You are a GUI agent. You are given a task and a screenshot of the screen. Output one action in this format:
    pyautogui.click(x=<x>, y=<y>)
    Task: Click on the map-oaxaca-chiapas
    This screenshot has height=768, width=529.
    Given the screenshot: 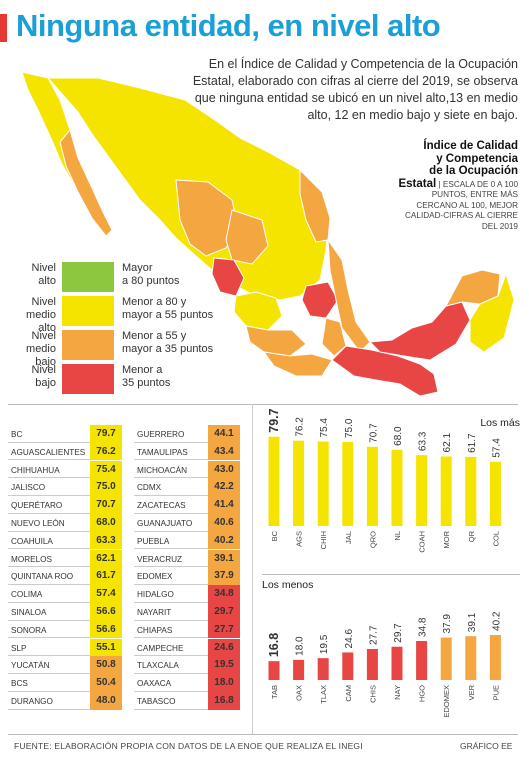 What is the action you would take?
    pyautogui.click(x=385, y=371)
    